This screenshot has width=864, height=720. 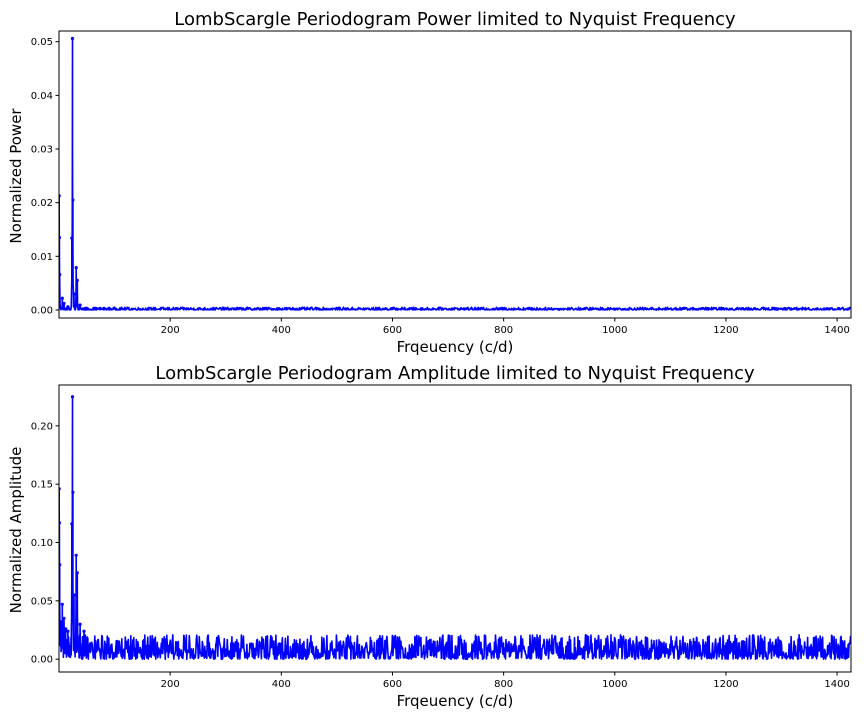 I want to click on y-tick-label: 0.15, so click(x=42, y=485).